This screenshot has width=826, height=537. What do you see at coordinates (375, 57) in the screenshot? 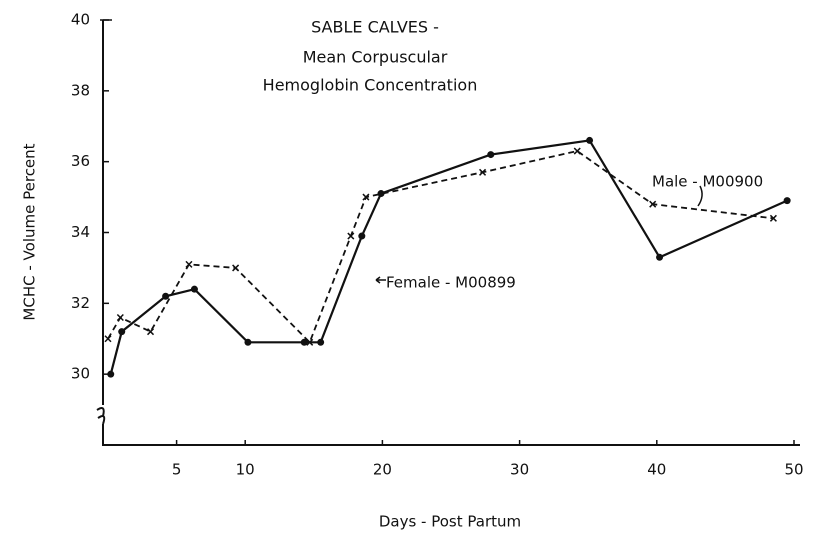
I see `chart-title: Mean Corpuscular` at bounding box center [375, 57].